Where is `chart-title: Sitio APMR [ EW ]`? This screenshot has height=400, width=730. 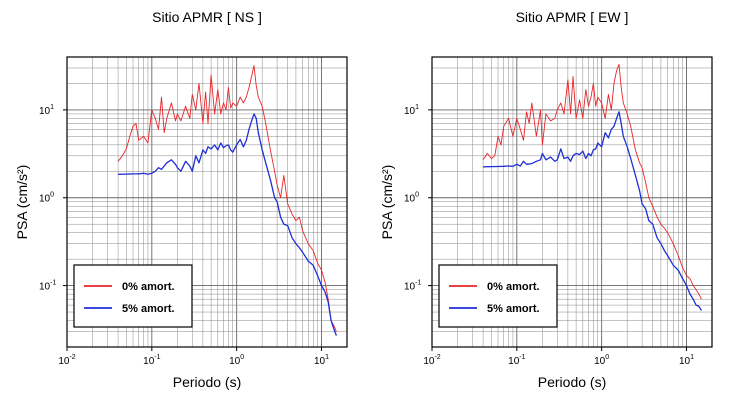
chart-title: Sitio APMR [ EW ] is located at coordinates (572, 17).